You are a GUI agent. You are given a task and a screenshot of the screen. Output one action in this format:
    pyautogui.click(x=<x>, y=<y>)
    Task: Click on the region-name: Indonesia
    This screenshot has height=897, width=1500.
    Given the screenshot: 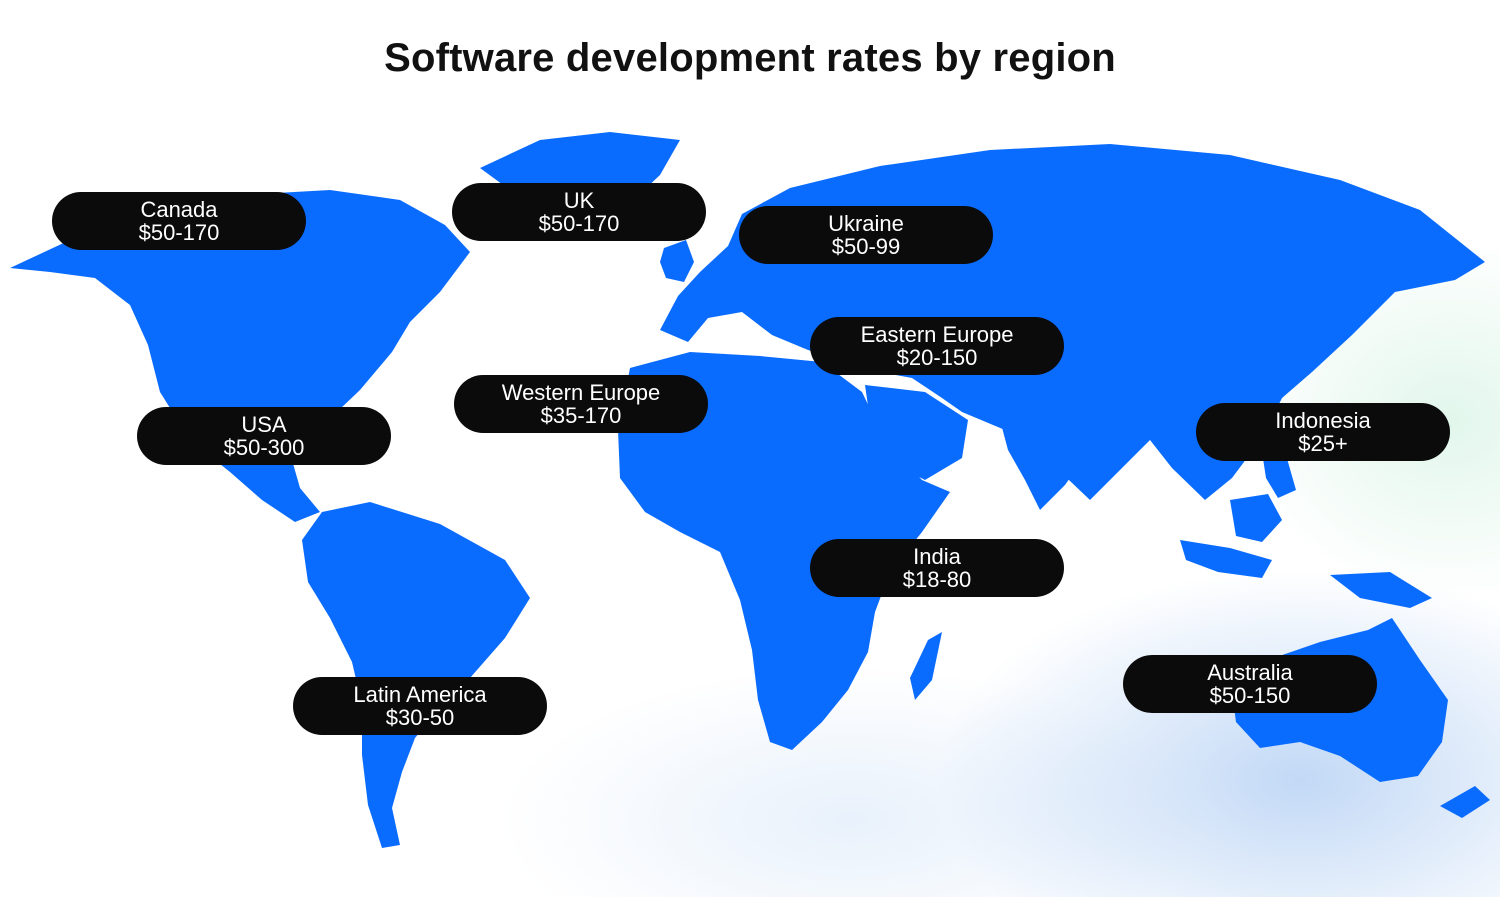 What is the action you would take?
    pyautogui.click(x=1323, y=420)
    